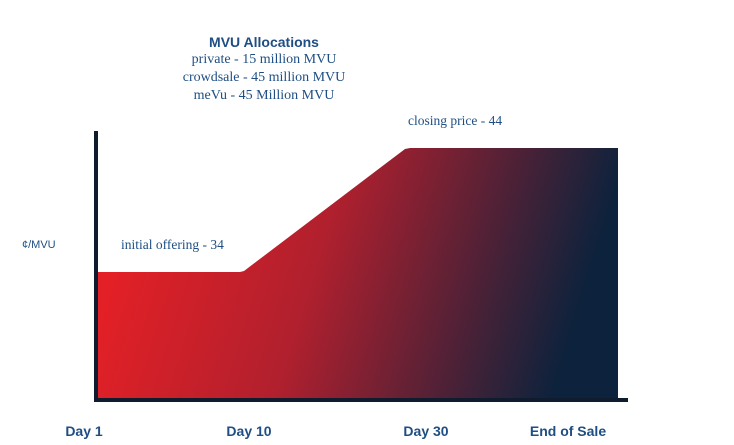 This screenshot has width=734, height=445. What do you see at coordinates (335, 431) in the screenshot?
I see `x-tick-labels: Day 1 Day 10 Day 30 End of Sale` at bounding box center [335, 431].